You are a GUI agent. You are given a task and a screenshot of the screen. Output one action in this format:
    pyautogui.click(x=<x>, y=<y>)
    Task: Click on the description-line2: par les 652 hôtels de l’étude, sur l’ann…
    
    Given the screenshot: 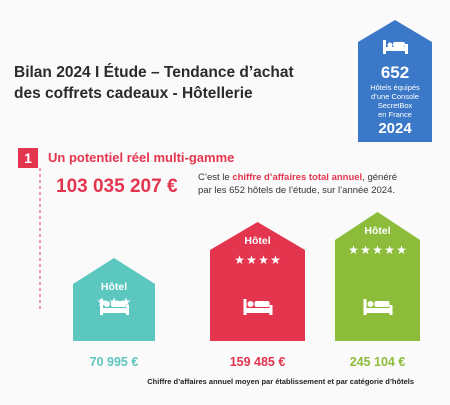 What is the action you would take?
    pyautogui.click(x=296, y=190)
    